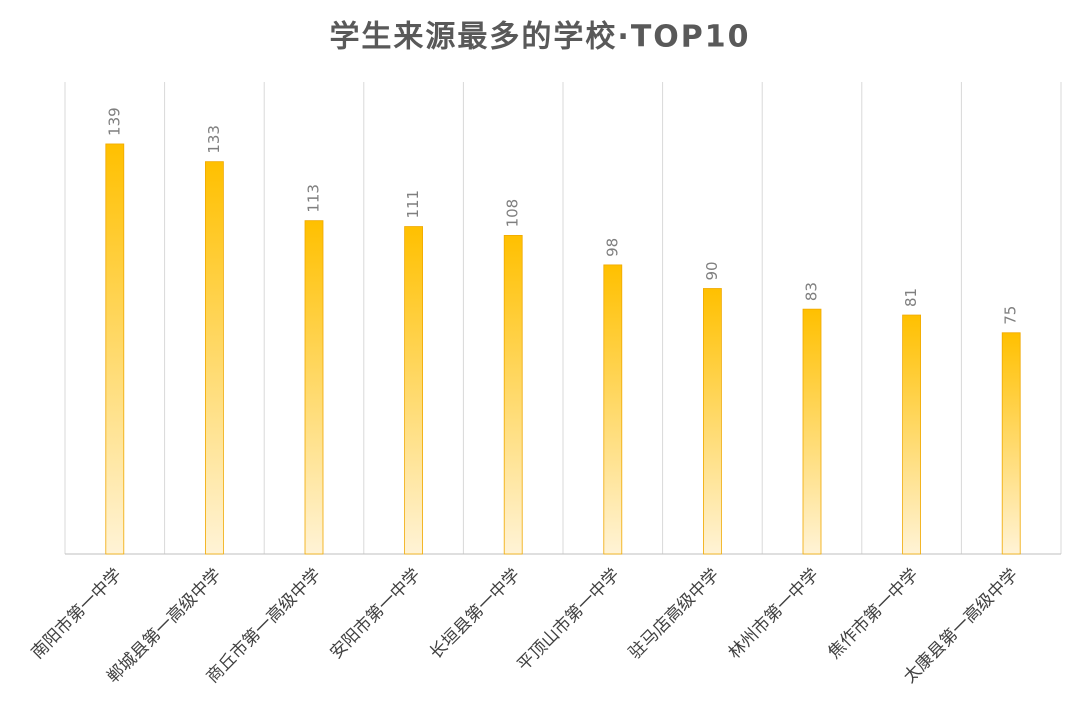 The image size is (1080, 720). I want to click on value-label: 139, so click(114, 121).